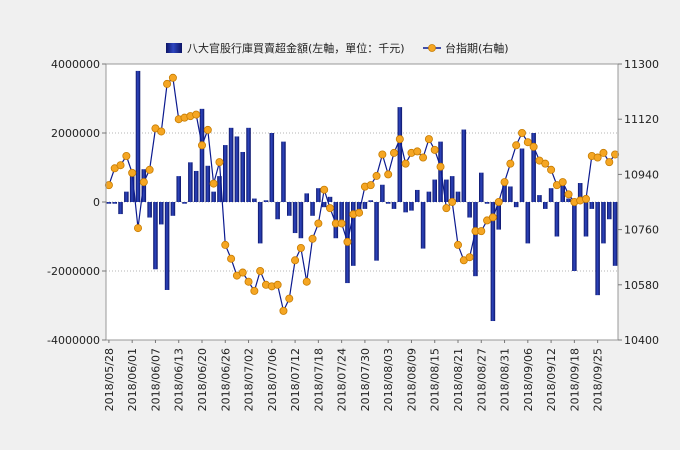 Image resolution: width=680 pixels, height=450 pixels. What do you see at coordinates (132, 379) in the screenshot?
I see `x-tick-label: 2018/06/01` at bounding box center [132, 379].